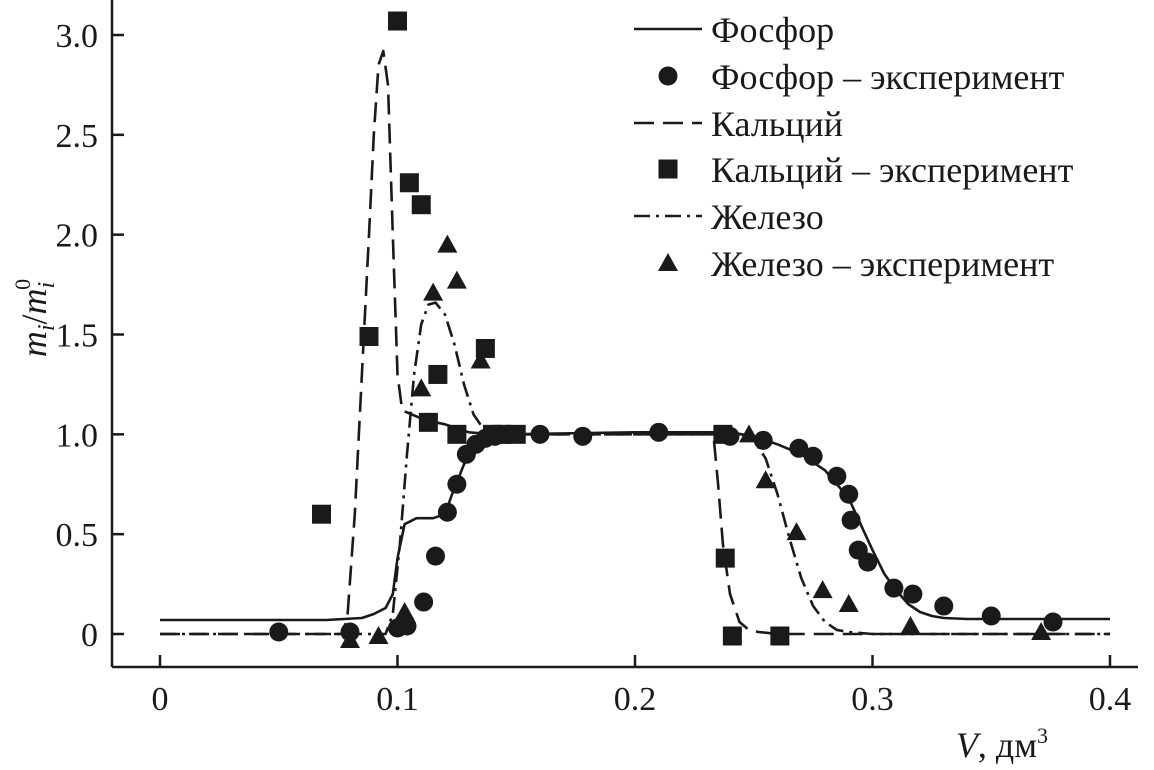 This screenshot has width=1154, height=770. I want to click on legend-item-calcium-experiment: Кальций – эксперимент, so click(866, 170).